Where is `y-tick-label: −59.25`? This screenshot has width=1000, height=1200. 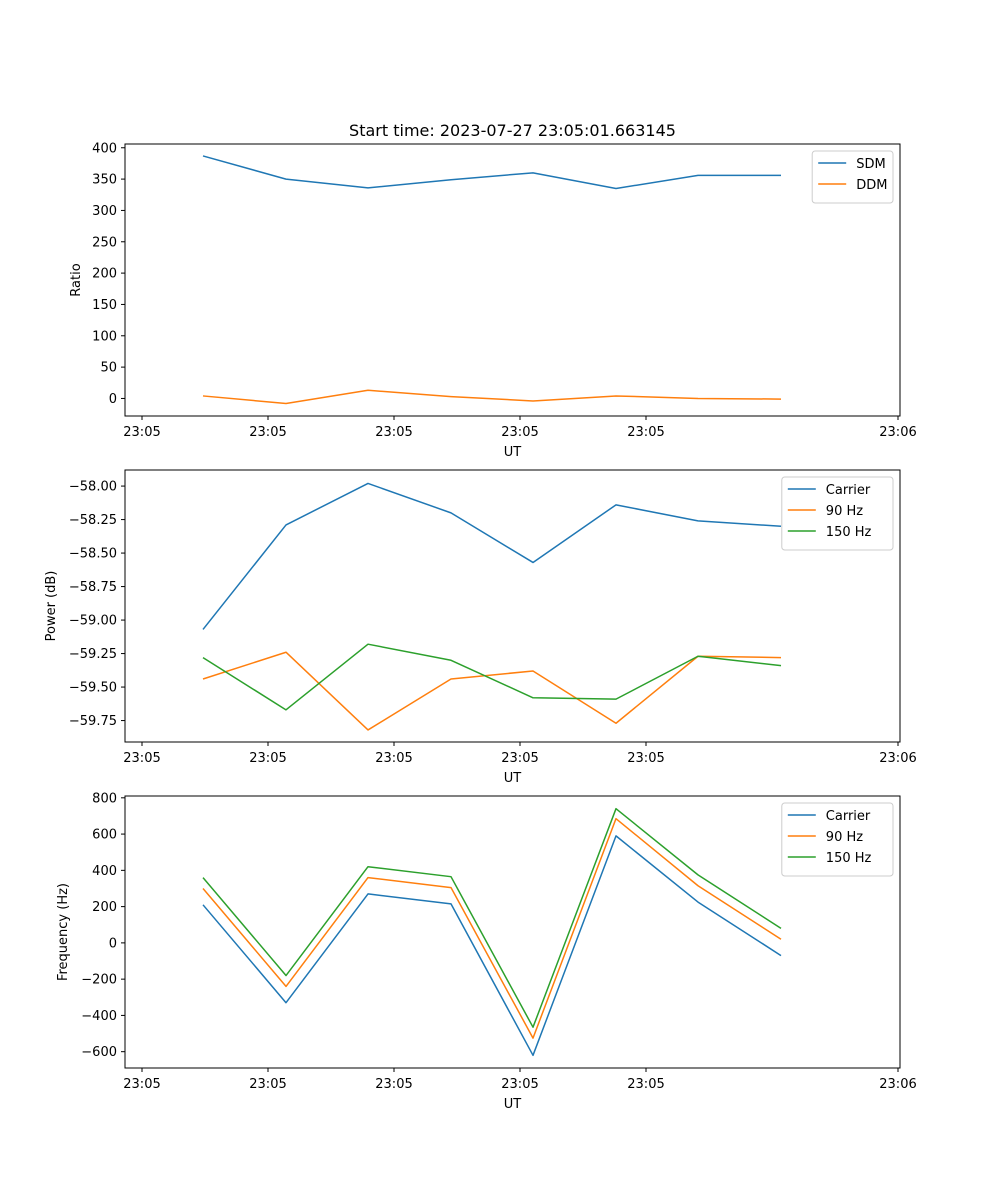 y-tick-label: −59.25 is located at coordinates (93, 654).